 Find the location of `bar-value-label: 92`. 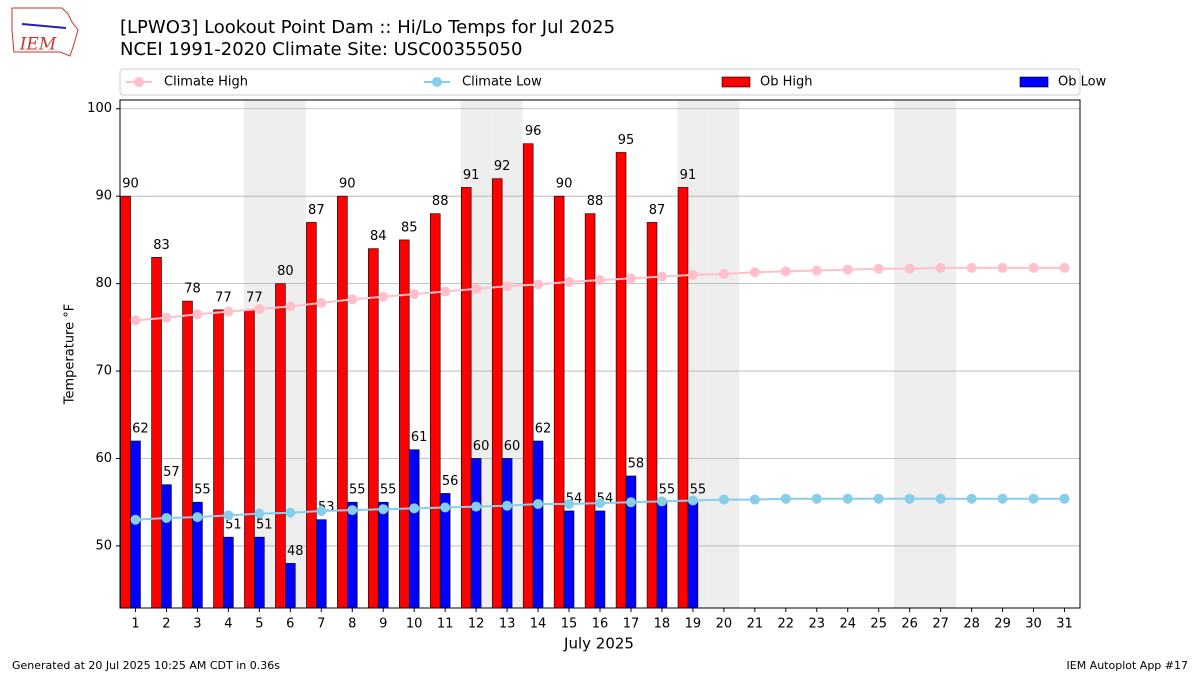

bar-value-label: 92 is located at coordinates (502, 166).